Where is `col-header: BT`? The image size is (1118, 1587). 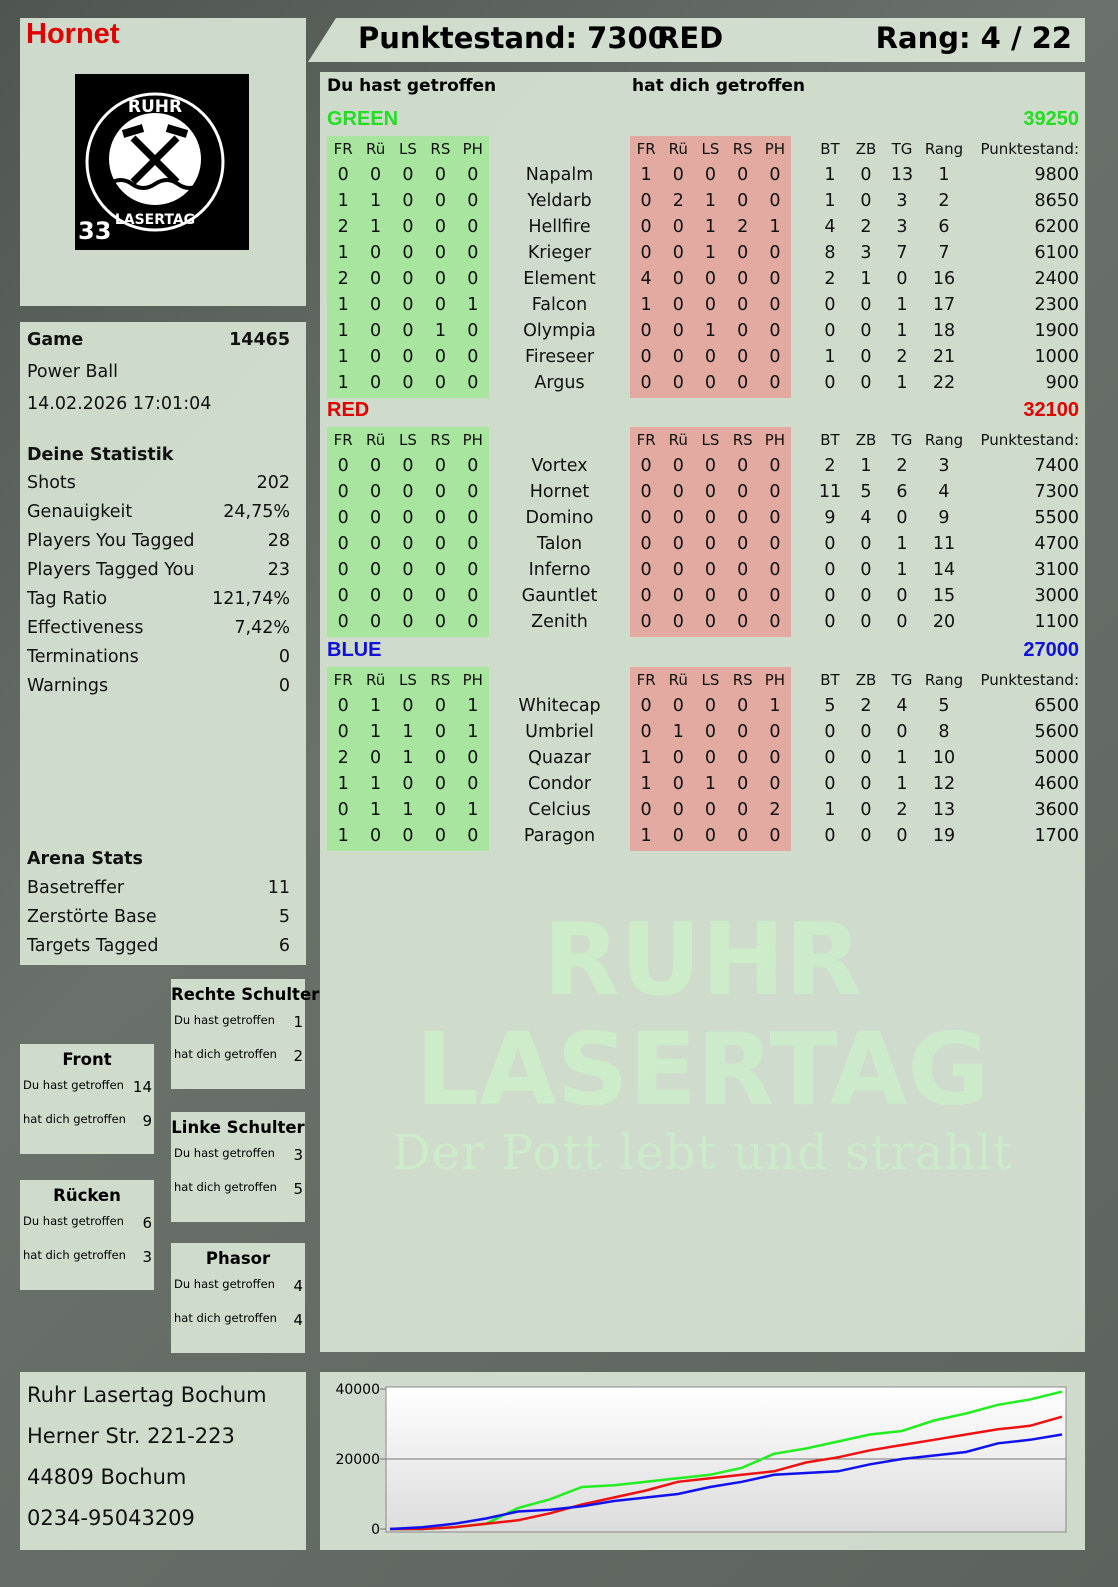 col-header: BT is located at coordinates (830, 680).